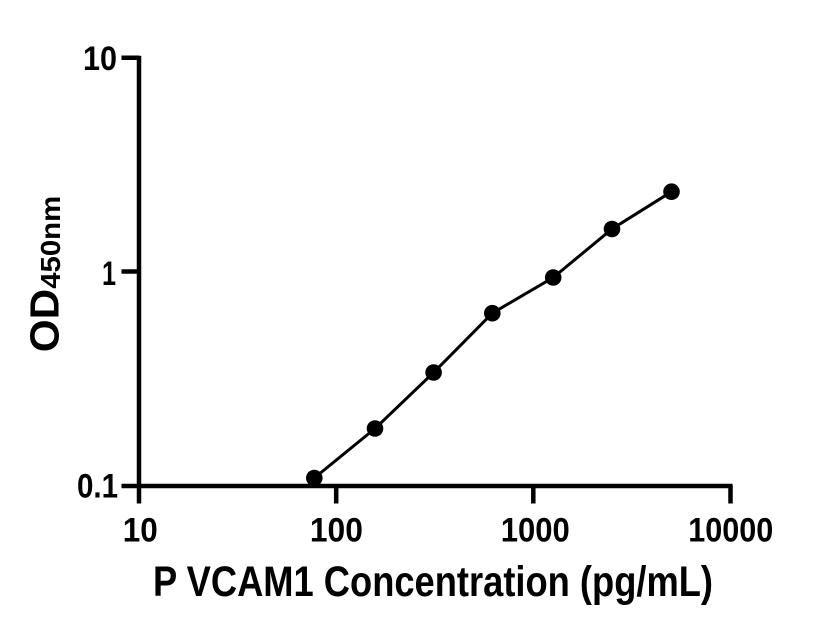 This screenshot has width=816, height=640. Describe the element at coordinates (336, 530) in the screenshot. I see `svg-text: 100` at that location.